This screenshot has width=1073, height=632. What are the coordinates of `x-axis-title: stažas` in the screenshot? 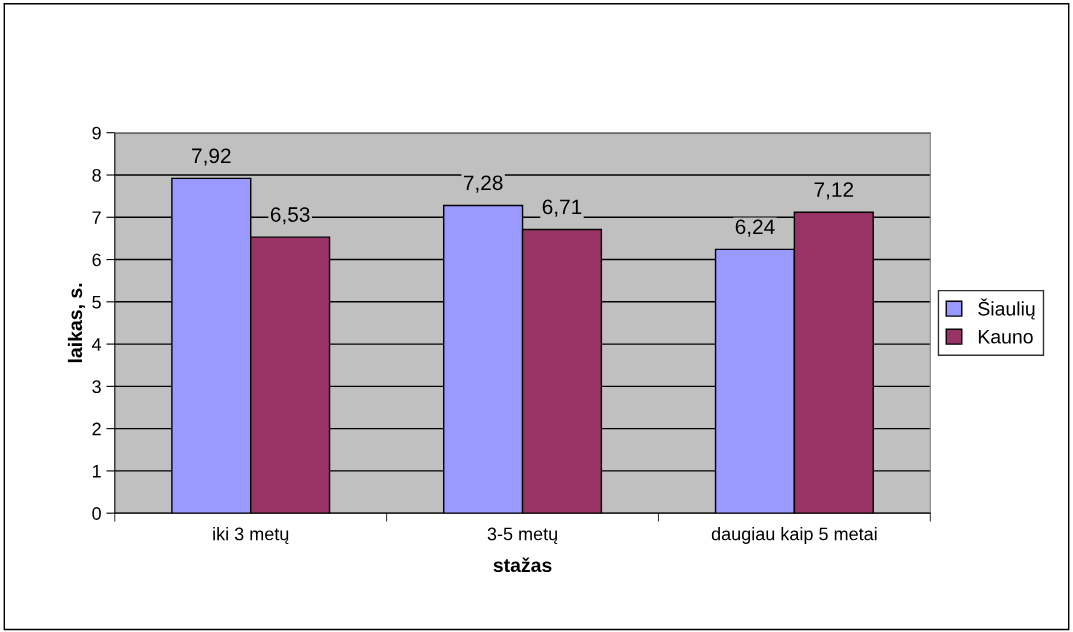 It's located at (522, 565).